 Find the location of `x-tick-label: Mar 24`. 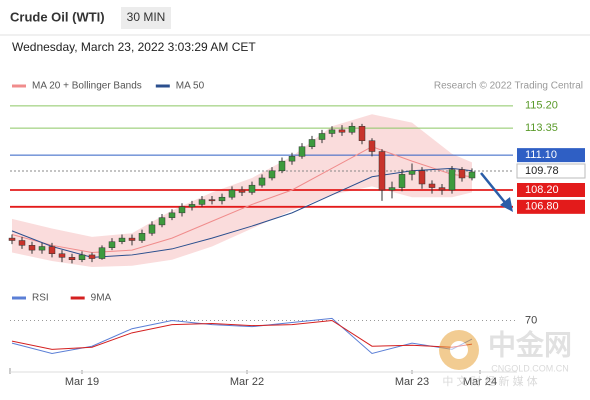

x-tick-label: Mar 24 is located at coordinates (480, 382).